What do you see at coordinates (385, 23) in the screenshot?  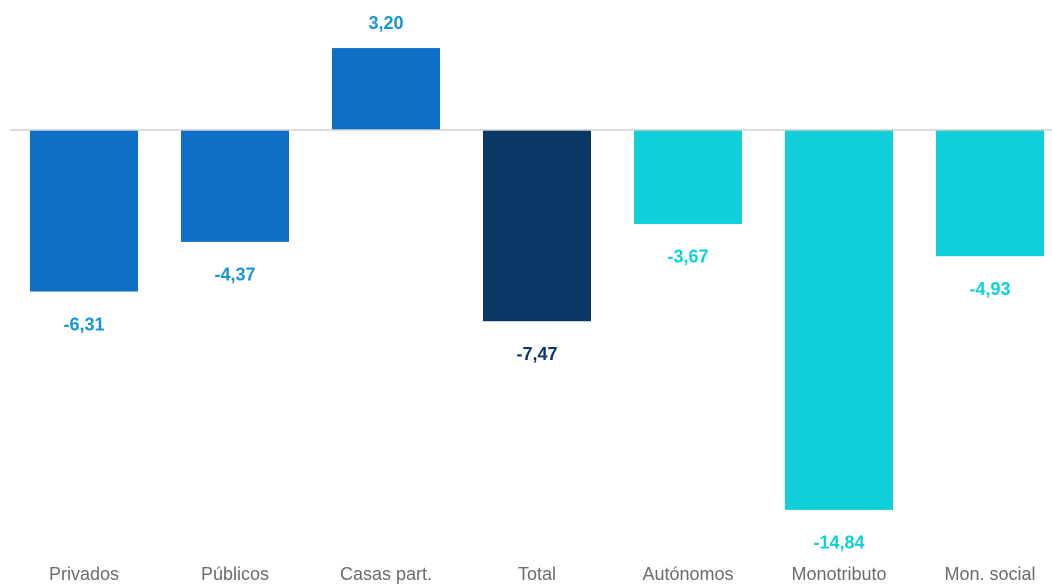 I see `value-label: 3,20` at bounding box center [385, 23].